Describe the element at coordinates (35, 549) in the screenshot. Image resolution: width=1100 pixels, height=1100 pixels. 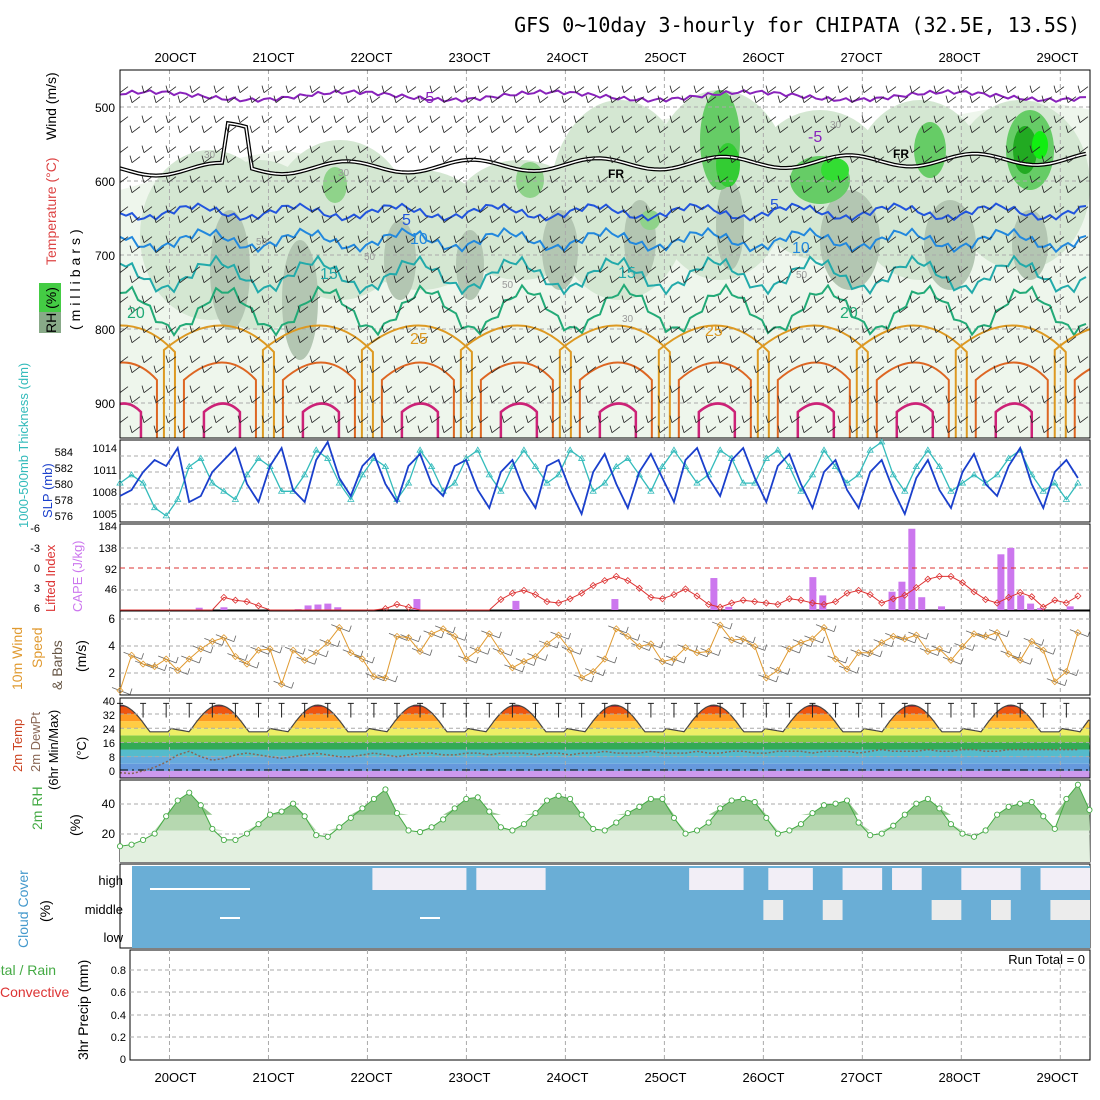
I see `li-tick: -3` at that location.